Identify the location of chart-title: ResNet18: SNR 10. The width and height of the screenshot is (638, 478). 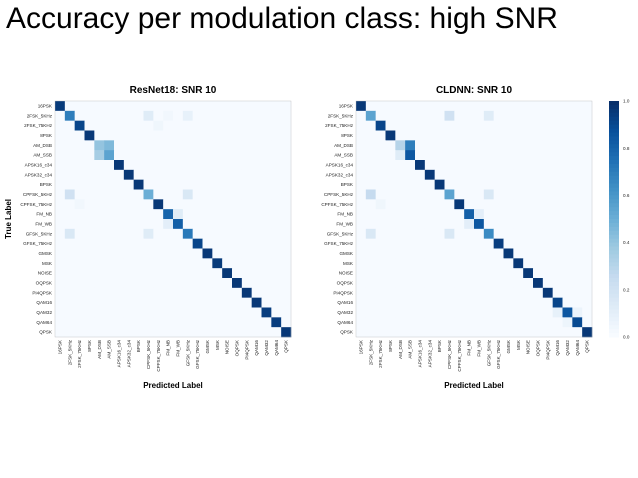
(173, 90).